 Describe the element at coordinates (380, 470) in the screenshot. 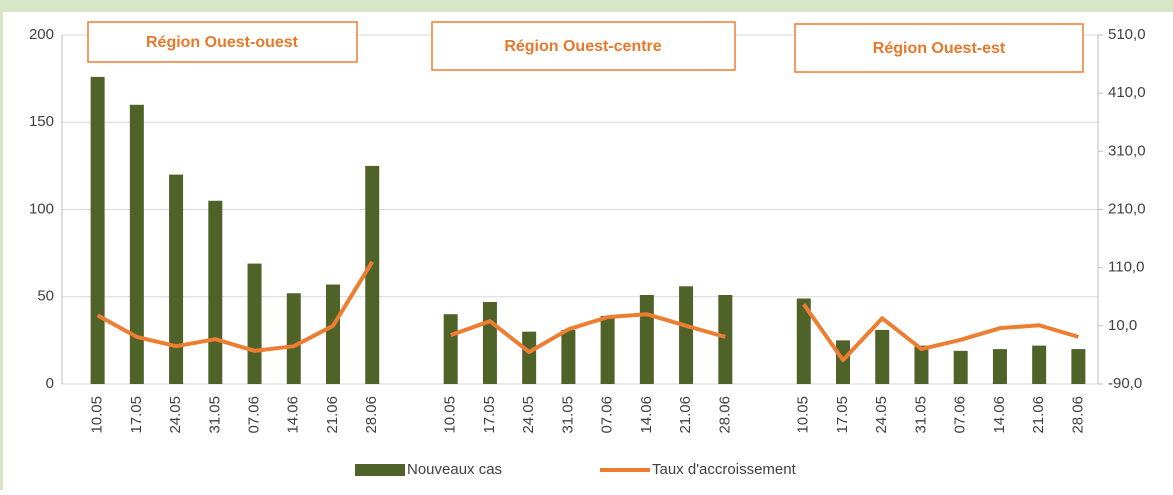

I see `legend-swatch` at that location.